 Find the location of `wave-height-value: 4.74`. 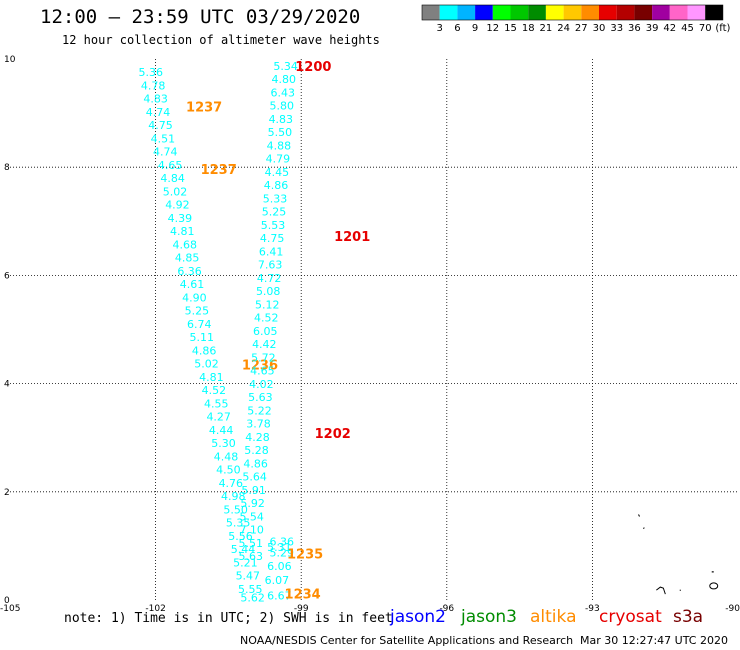

wave-height-value: 4.74 is located at coordinates (165, 152).